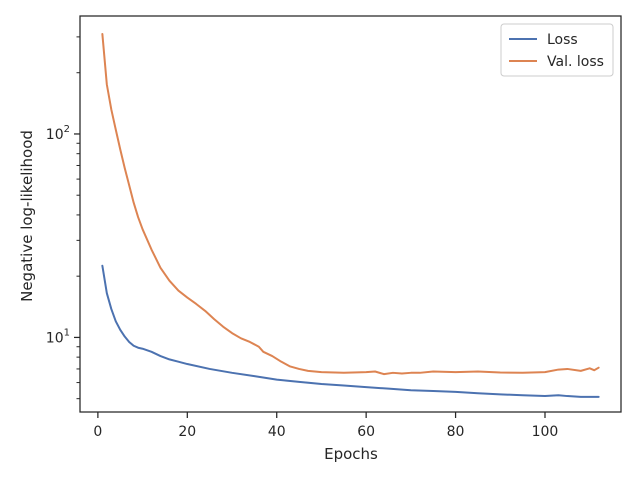 Image resolution: width=640 pixels, height=480 pixels. What do you see at coordinates (351, 454) in the screenshot?
I see `x-axis-label: Epochs` at bounding box center [351, 454].